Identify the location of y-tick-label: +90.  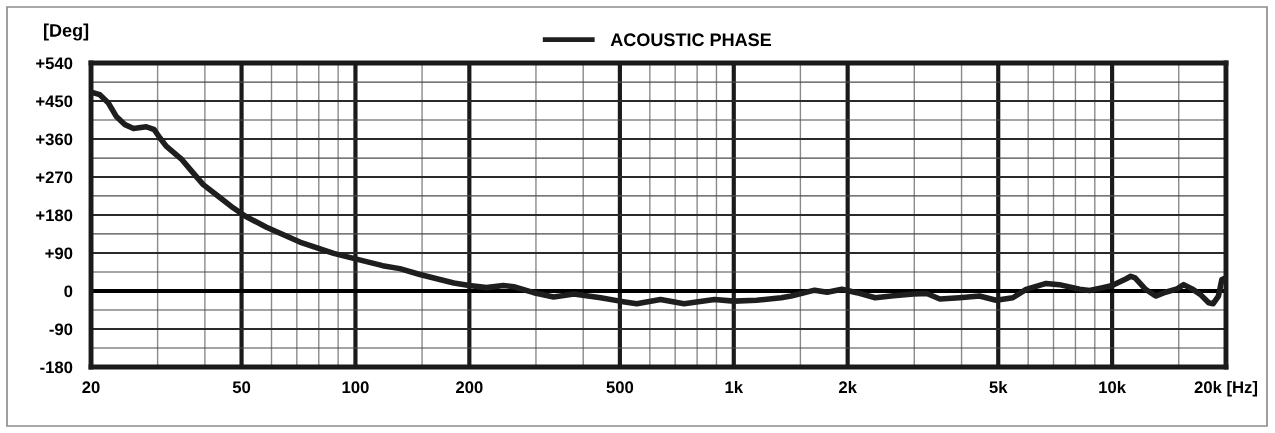
(59, 253).